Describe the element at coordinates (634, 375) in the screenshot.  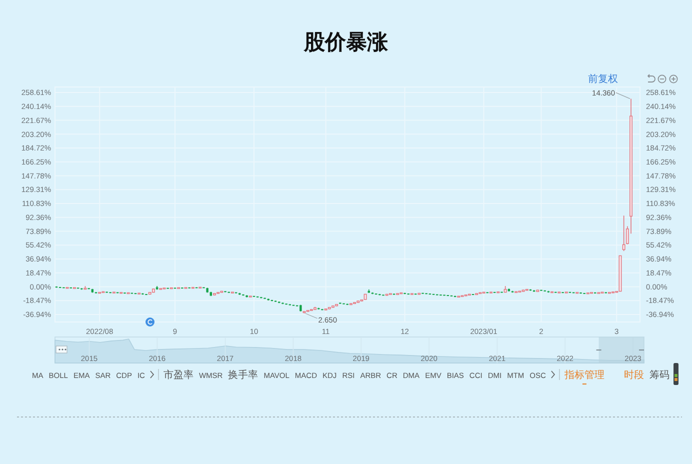
I see `text: 时段` at that location.